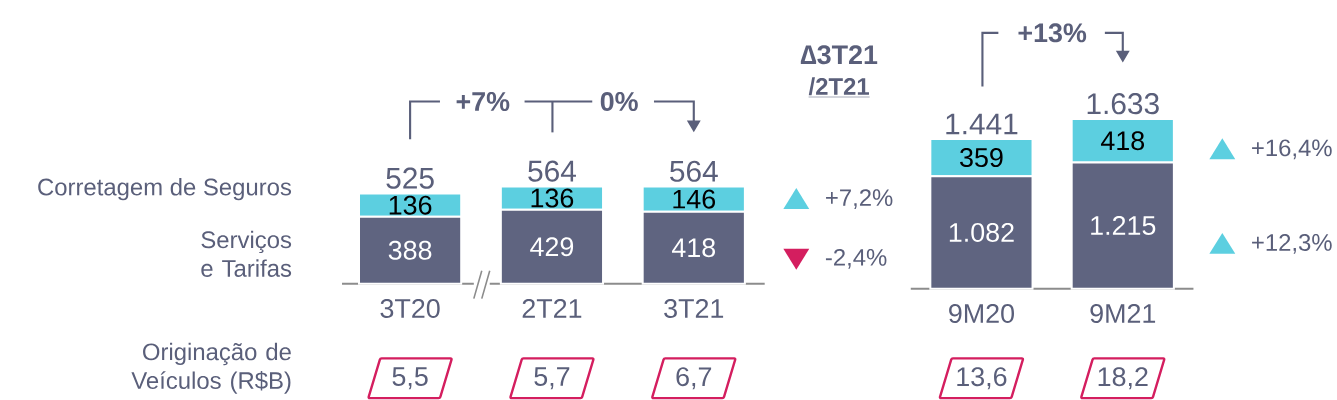  Describe the element at coordinates (410, 378) in the screenshot. I see `text: 5,5` at that location.